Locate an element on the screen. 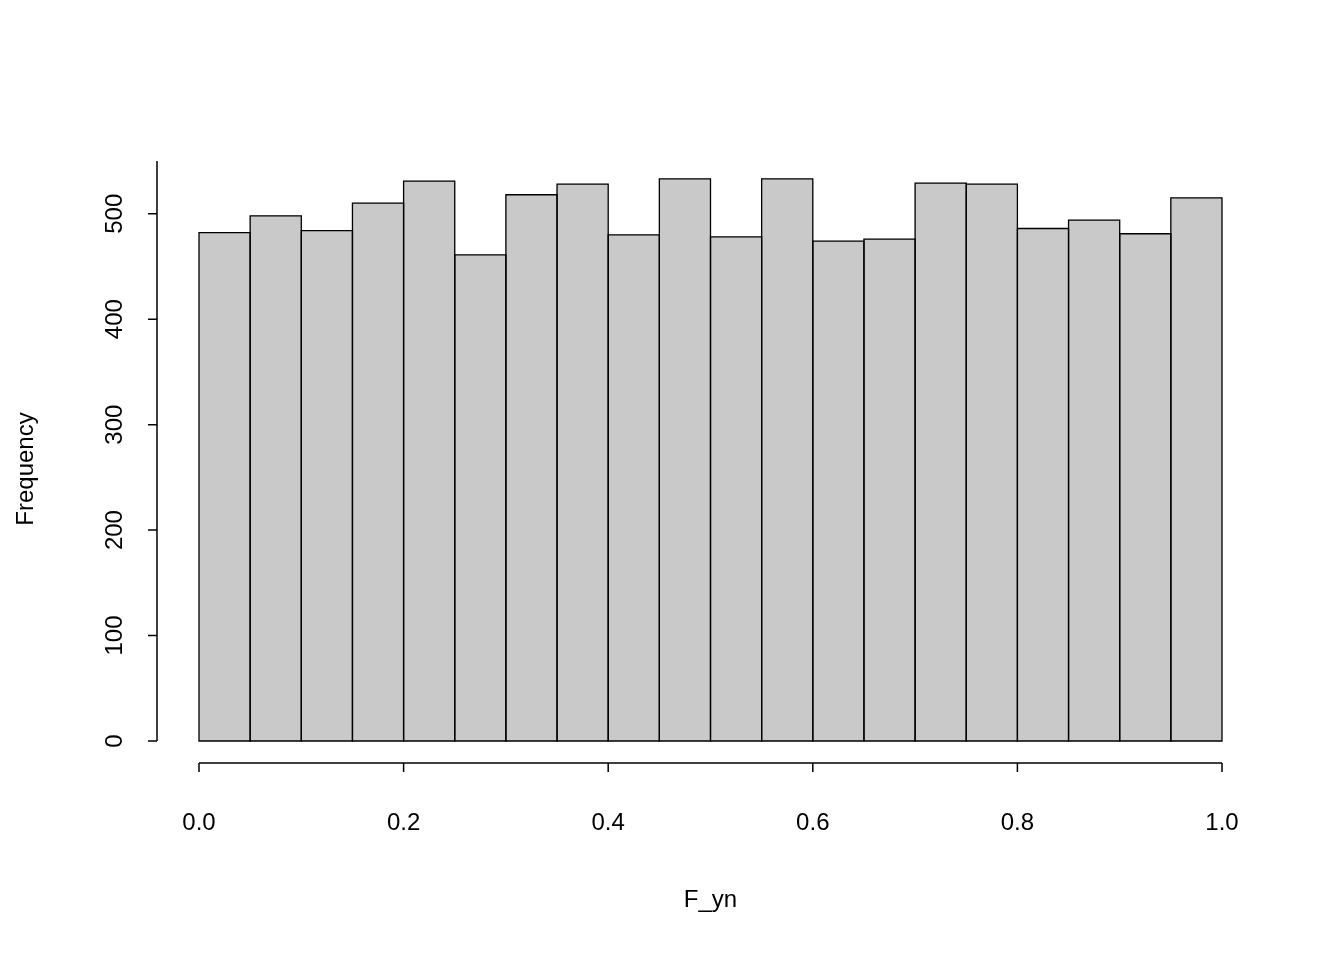 This screenshot has width=1344, height=960. x-axis-title: F_yn is located at coordinates (710, 898).